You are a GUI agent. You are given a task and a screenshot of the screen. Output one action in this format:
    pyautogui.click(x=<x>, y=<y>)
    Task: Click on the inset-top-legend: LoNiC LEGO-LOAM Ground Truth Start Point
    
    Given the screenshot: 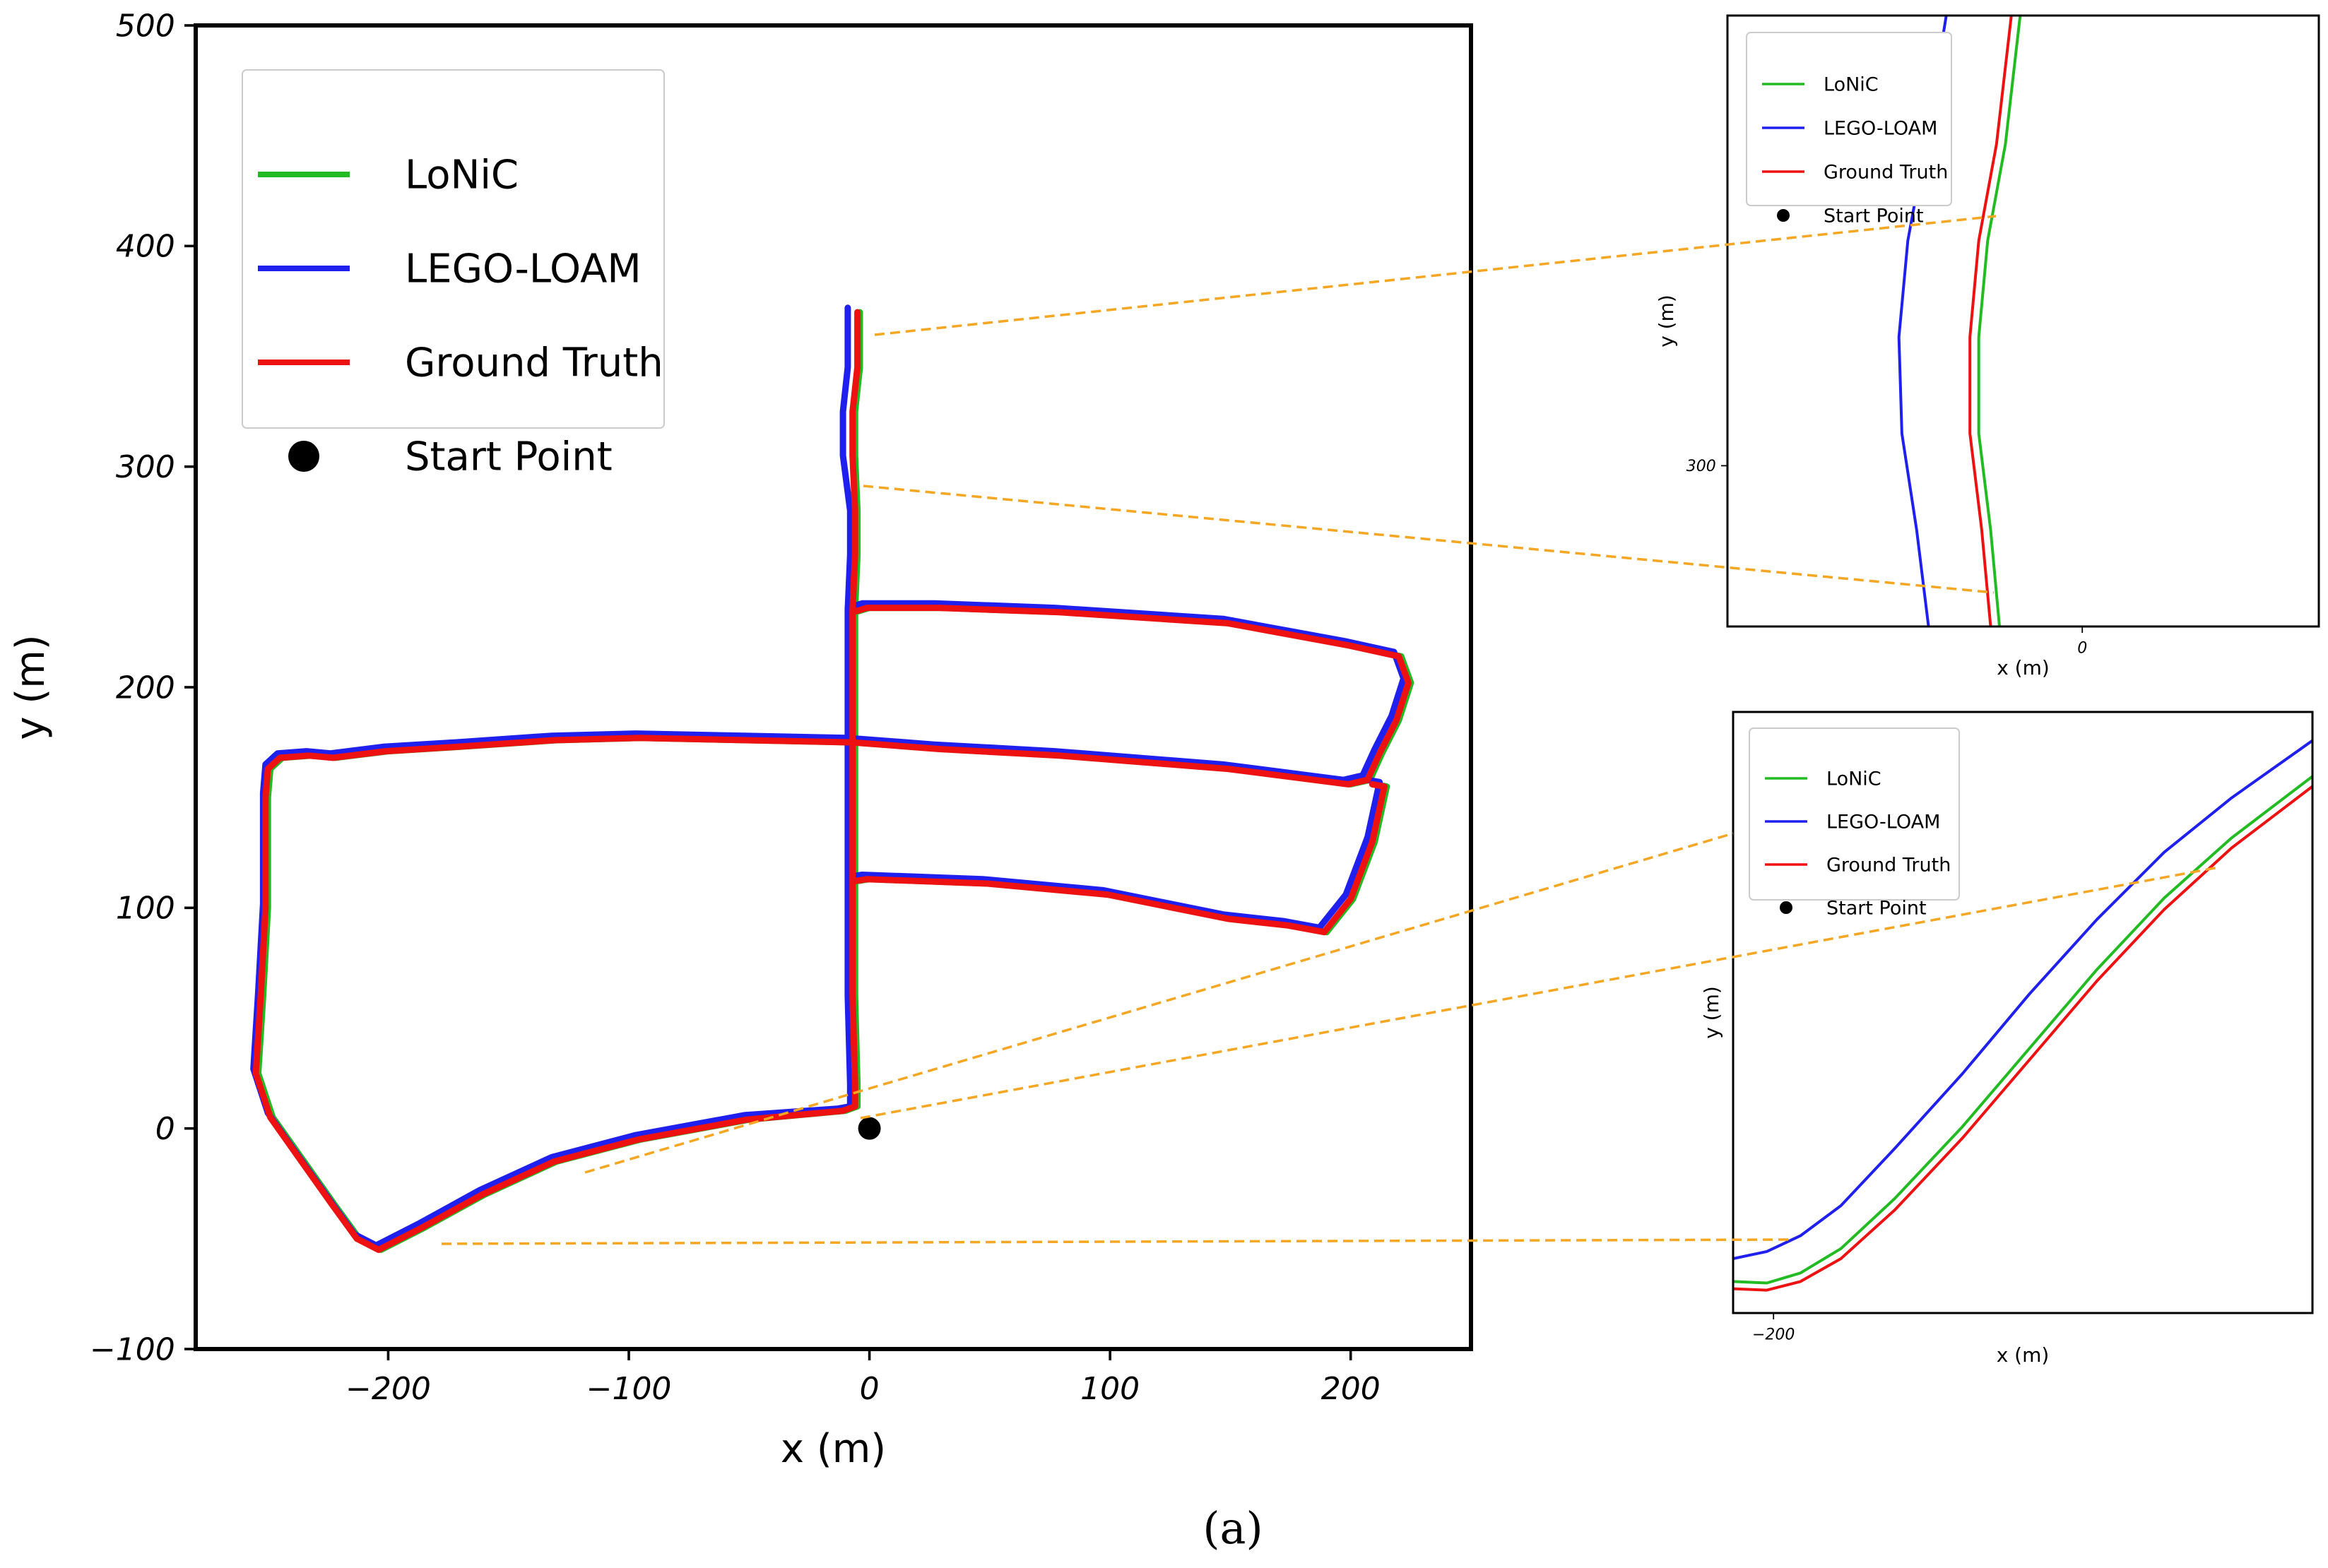 What is the action you would take?
    pyautogui.click(x=1849, y=129)
    